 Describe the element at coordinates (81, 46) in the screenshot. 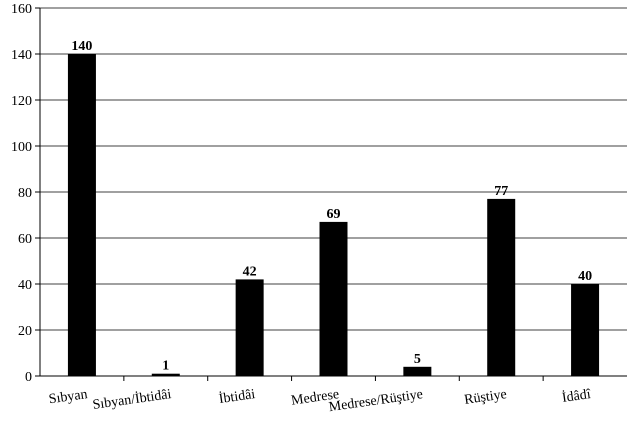

I see `data-label-0: 140` at that location.